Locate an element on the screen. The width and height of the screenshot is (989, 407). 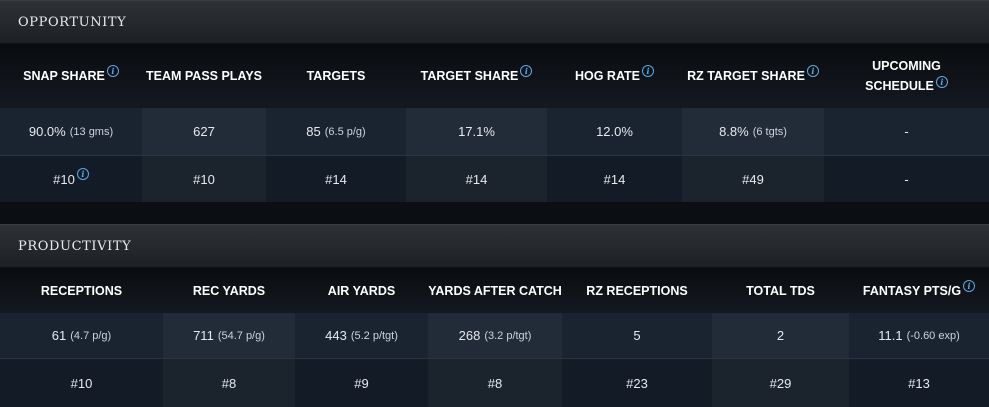
value-rec-yards: 711 (54.7 p/g) is located at coordinates (229, 335).